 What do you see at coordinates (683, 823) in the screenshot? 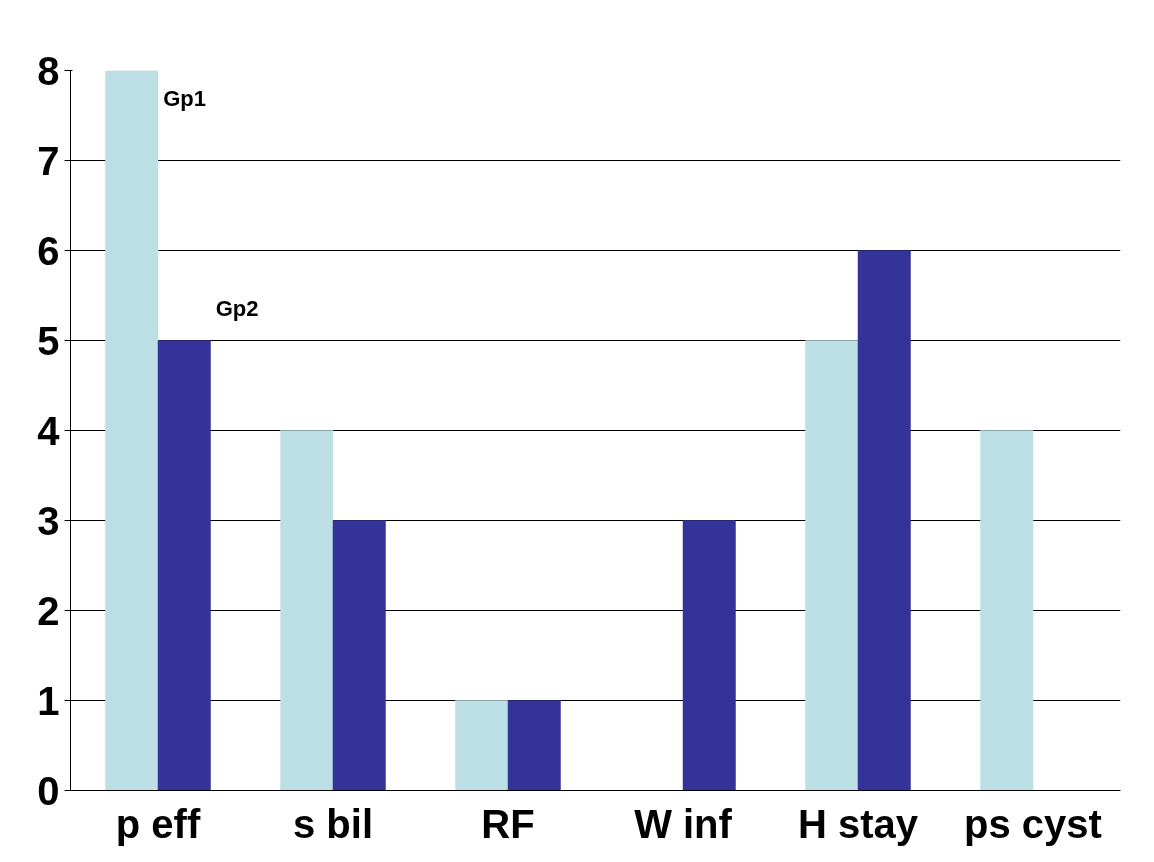
I see `x-tick-label: W inf` at bounding box center [683, 823].